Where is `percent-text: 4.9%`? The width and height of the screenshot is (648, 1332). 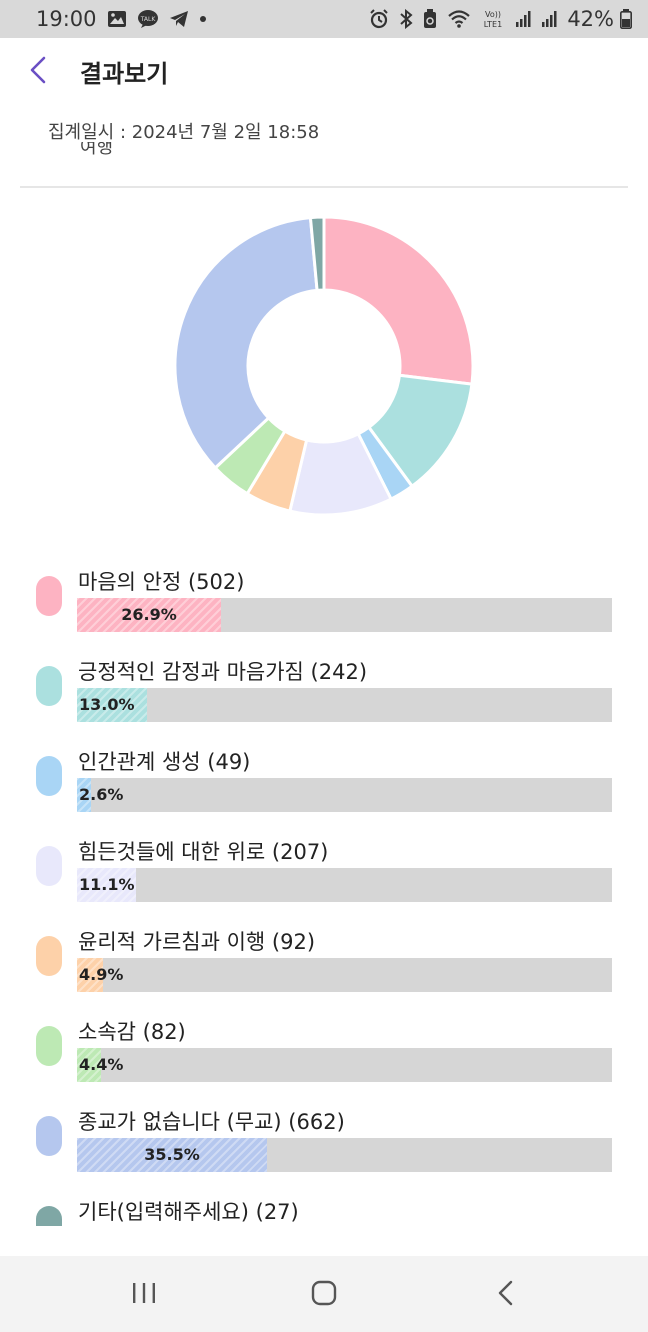 percent-text: 4.9% is located at coordinates (101, 974).